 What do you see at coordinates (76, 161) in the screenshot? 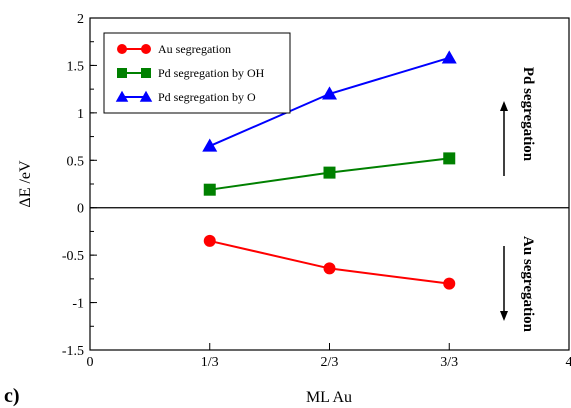
I see `y-tick-label: 0.5` at bounding box center [76, 161].